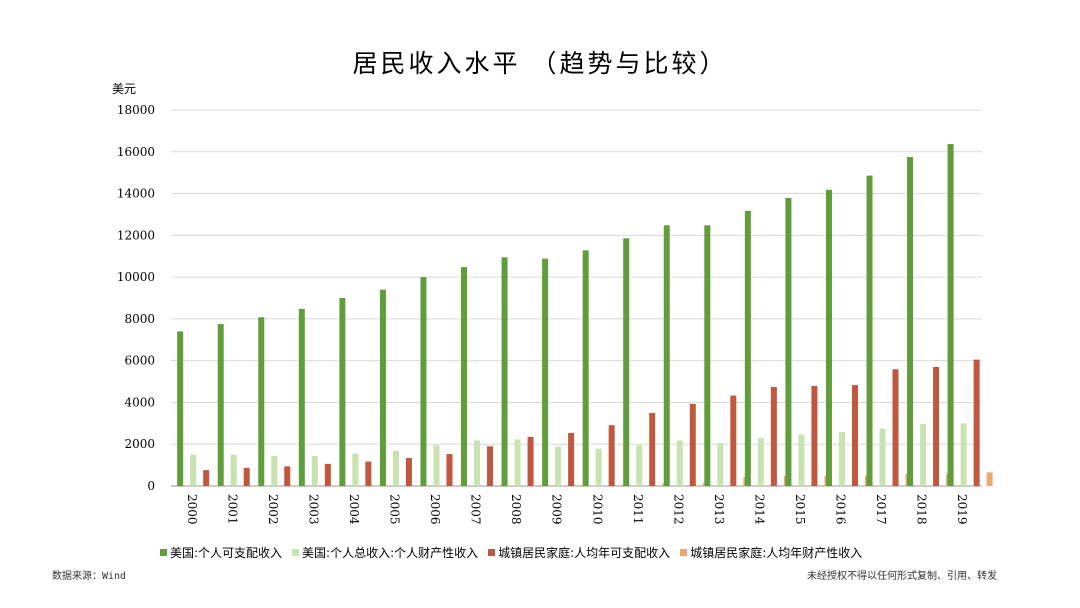 This screenshot has width=1080, height=608. What do you see at coordinates (922, 509) in the screenshot?
I see `x-tick-label: 2018` at bounding box center [922, 509].